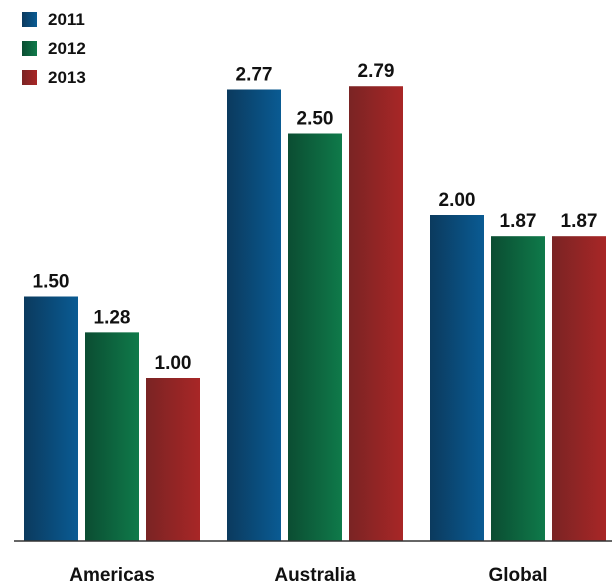 The width and height of the screenshot is (614, 586). Describe the element at coordinates (66, 19) in the screenshot. I see `legend-label-2011: 2011` at that location.